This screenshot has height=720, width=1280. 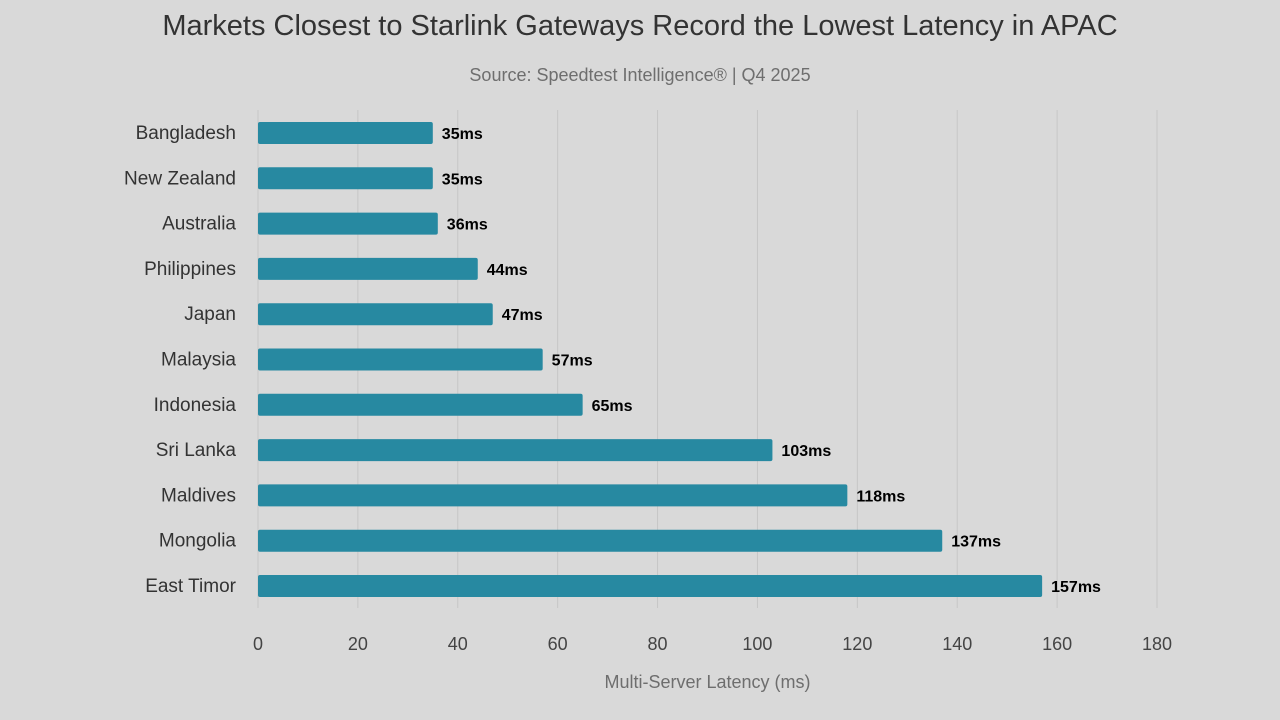 What do you see at coordinates (467, 225) in the screenshot?
I see `data-label: 36ms` at bounding box center [467, 225].